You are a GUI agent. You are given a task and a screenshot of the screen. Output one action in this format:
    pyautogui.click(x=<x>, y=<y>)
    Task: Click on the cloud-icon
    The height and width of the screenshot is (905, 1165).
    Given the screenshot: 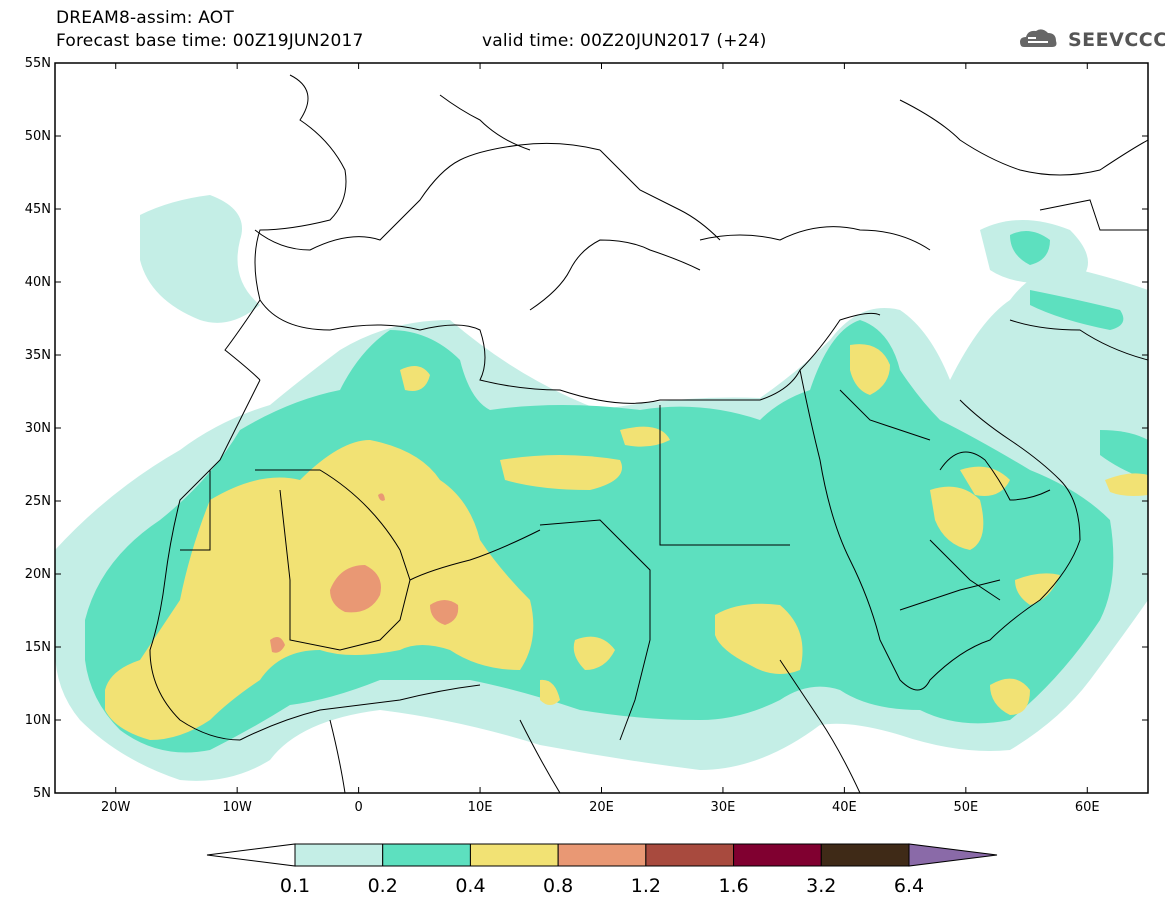 What is the action you would take?
    pyautogui.click(x=1038, y=38)
    